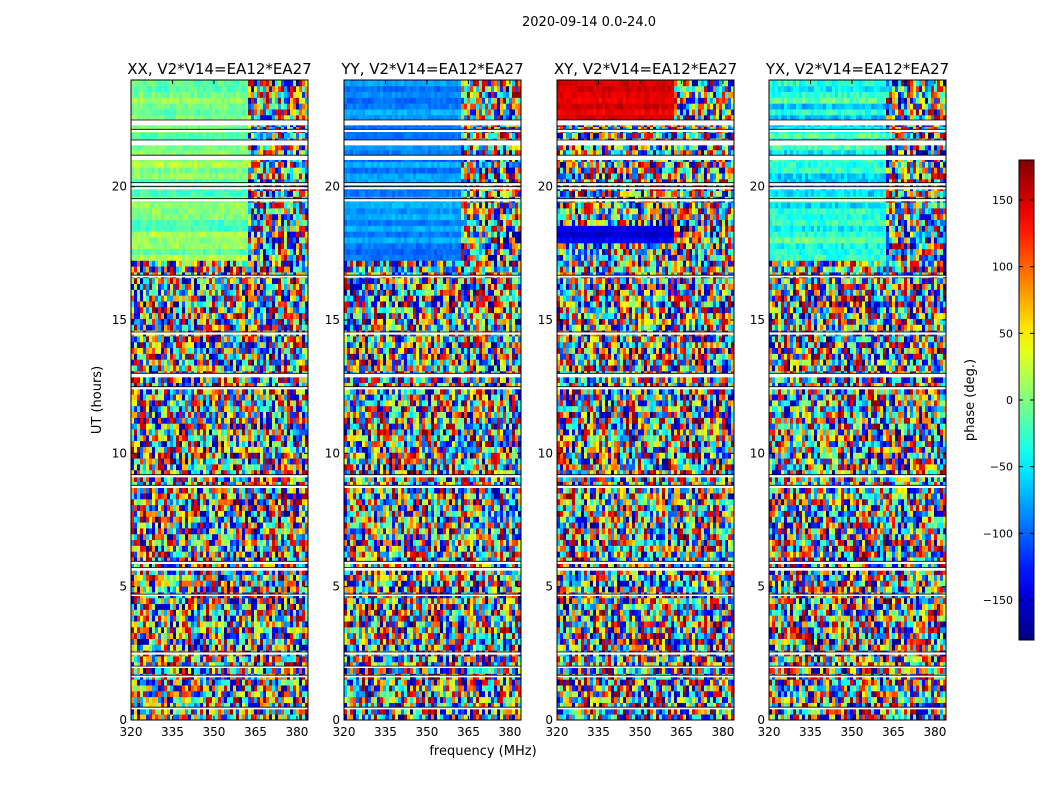  Describe the element at coordinates (970, 400) in the screenshot. I see `colorbar-label: phase (deg.)` at that location.